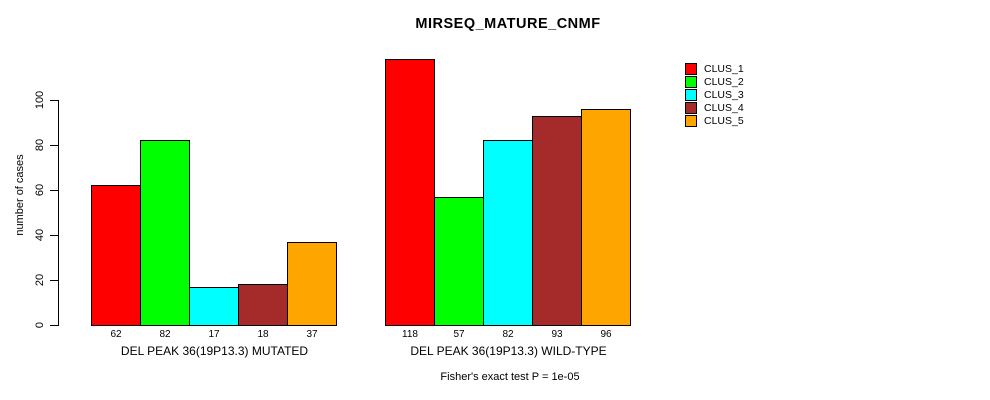  What do you see at coordinates (40, 325) in the screenshot?
I see `y-tick-label: 0` at bounding box center [40, 325].